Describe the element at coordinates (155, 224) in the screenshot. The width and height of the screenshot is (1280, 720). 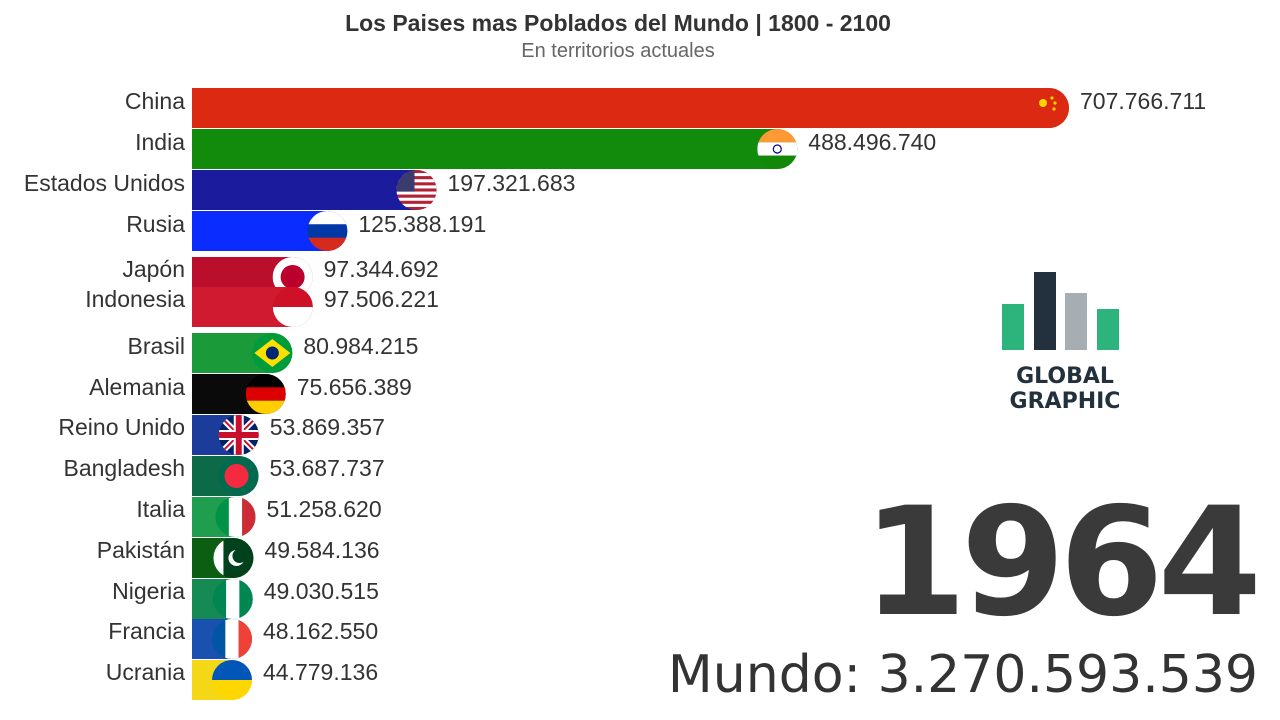
I see `category-label: Rusia` at that location.